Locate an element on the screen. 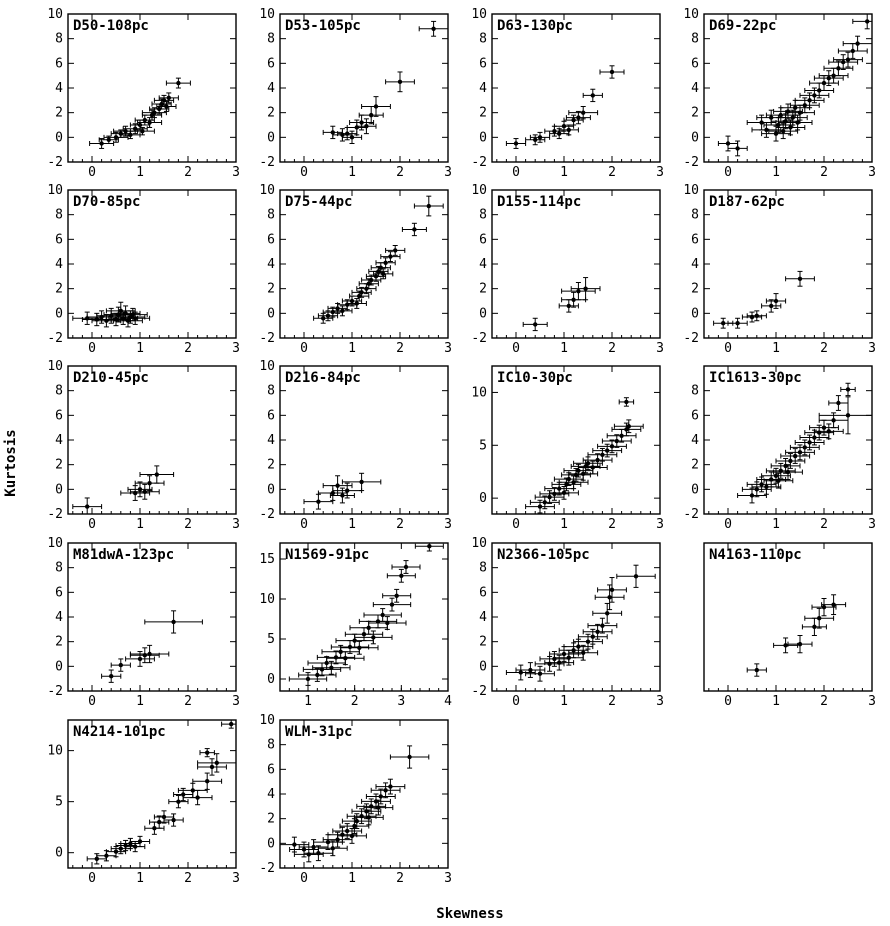  panel-m81dwa-123pc: 0 1 2 3 -2 0 2 4 6 8 10 M81dwA-123pc is located at coordinates (143, 622).